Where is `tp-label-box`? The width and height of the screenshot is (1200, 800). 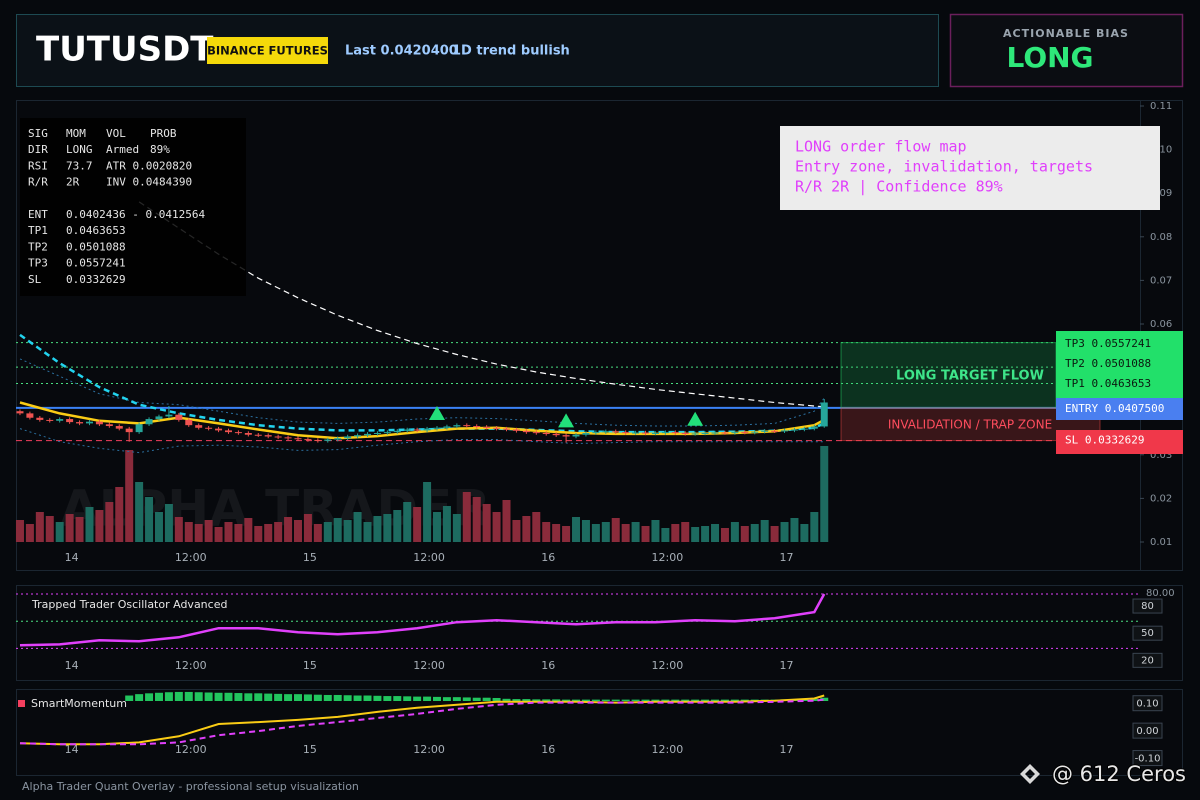
tp-label-box is located at coordinates (1119, 364).